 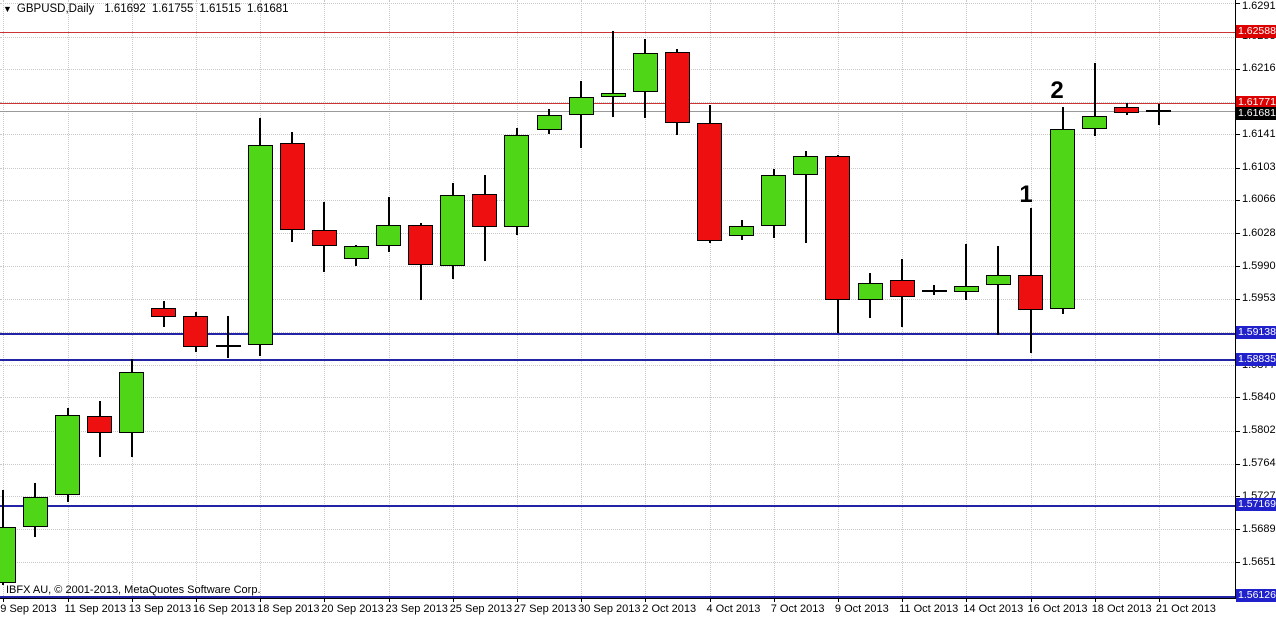 What do you see at coordinates (733, 609) in the screenshot?
I see `date-tick-label: 4 Oct 2013` at bounding box center [733, 609].